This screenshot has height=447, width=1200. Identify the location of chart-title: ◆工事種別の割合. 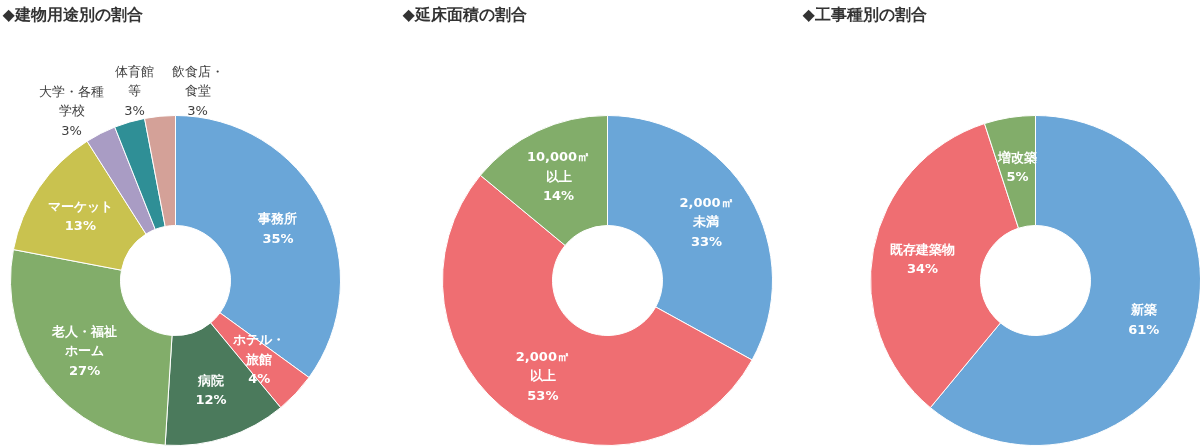
(864, 14).